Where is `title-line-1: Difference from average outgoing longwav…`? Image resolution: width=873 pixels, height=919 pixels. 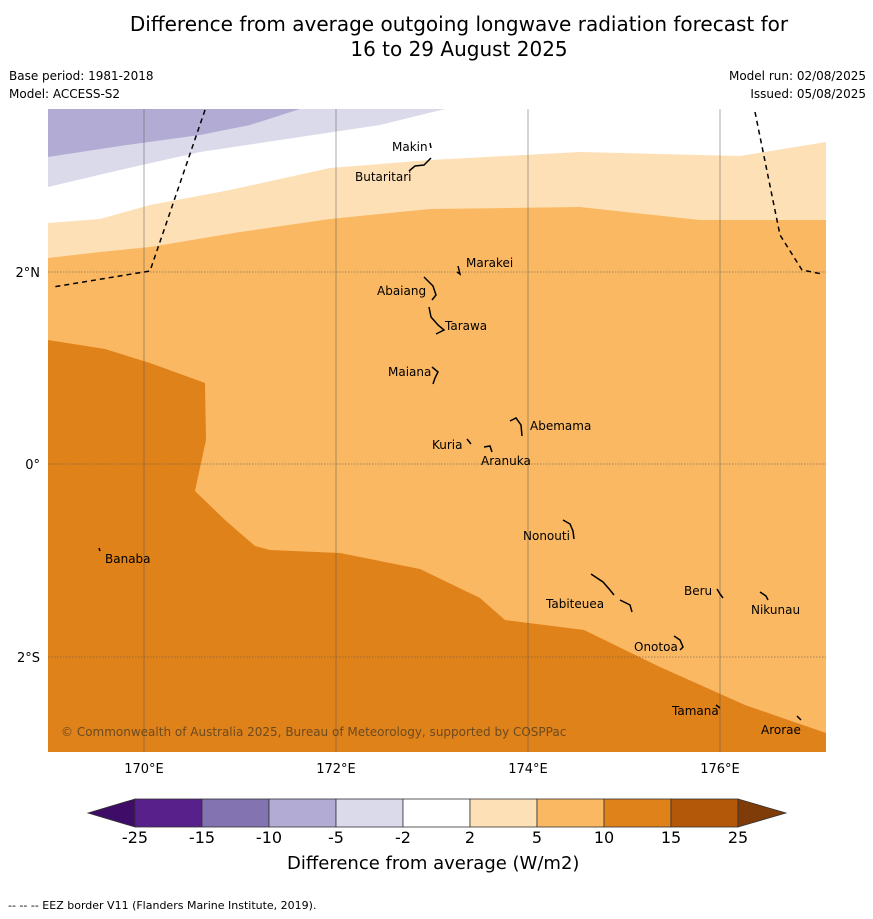 title-line-1: Difference from average outgoing longwav… is located at coordinates (459, 24).